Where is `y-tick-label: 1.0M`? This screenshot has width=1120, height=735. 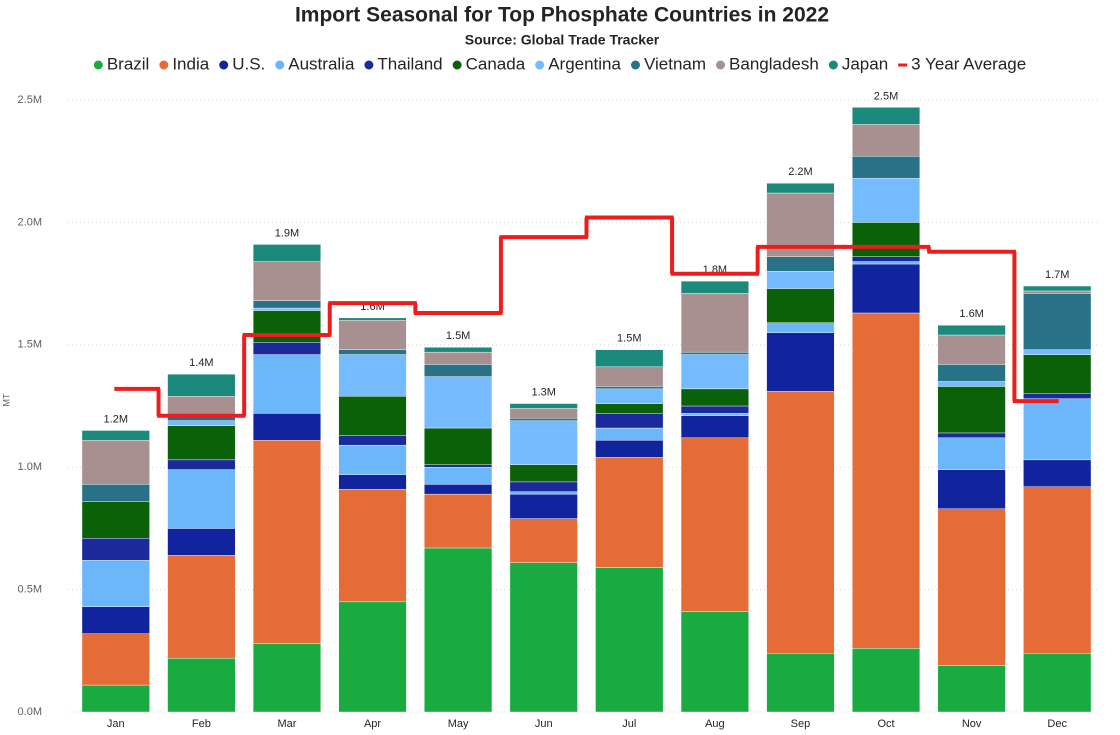 y-tick-label: 1.0M is located at coordinates (30, 467).